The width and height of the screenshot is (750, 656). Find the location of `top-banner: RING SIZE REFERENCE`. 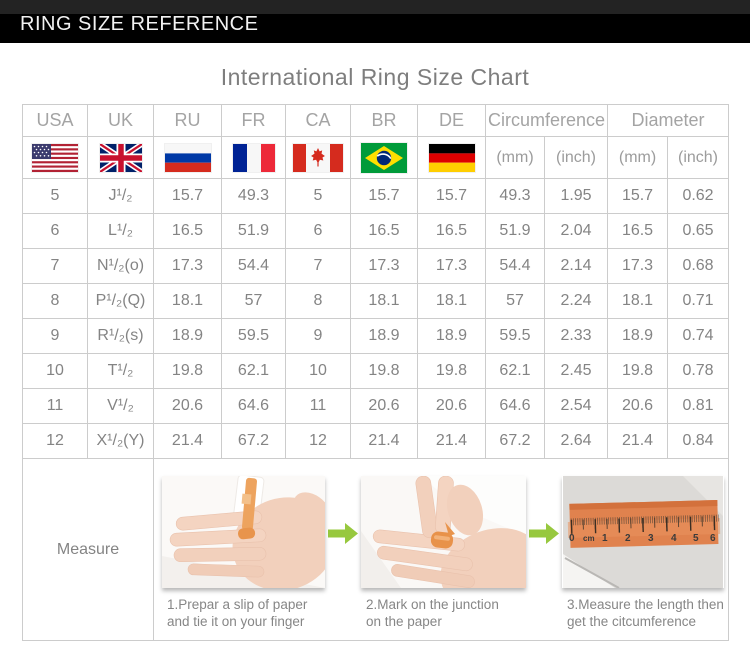

top-banner: RING SIZE REFERENCE is located at coordinates (375, 21).